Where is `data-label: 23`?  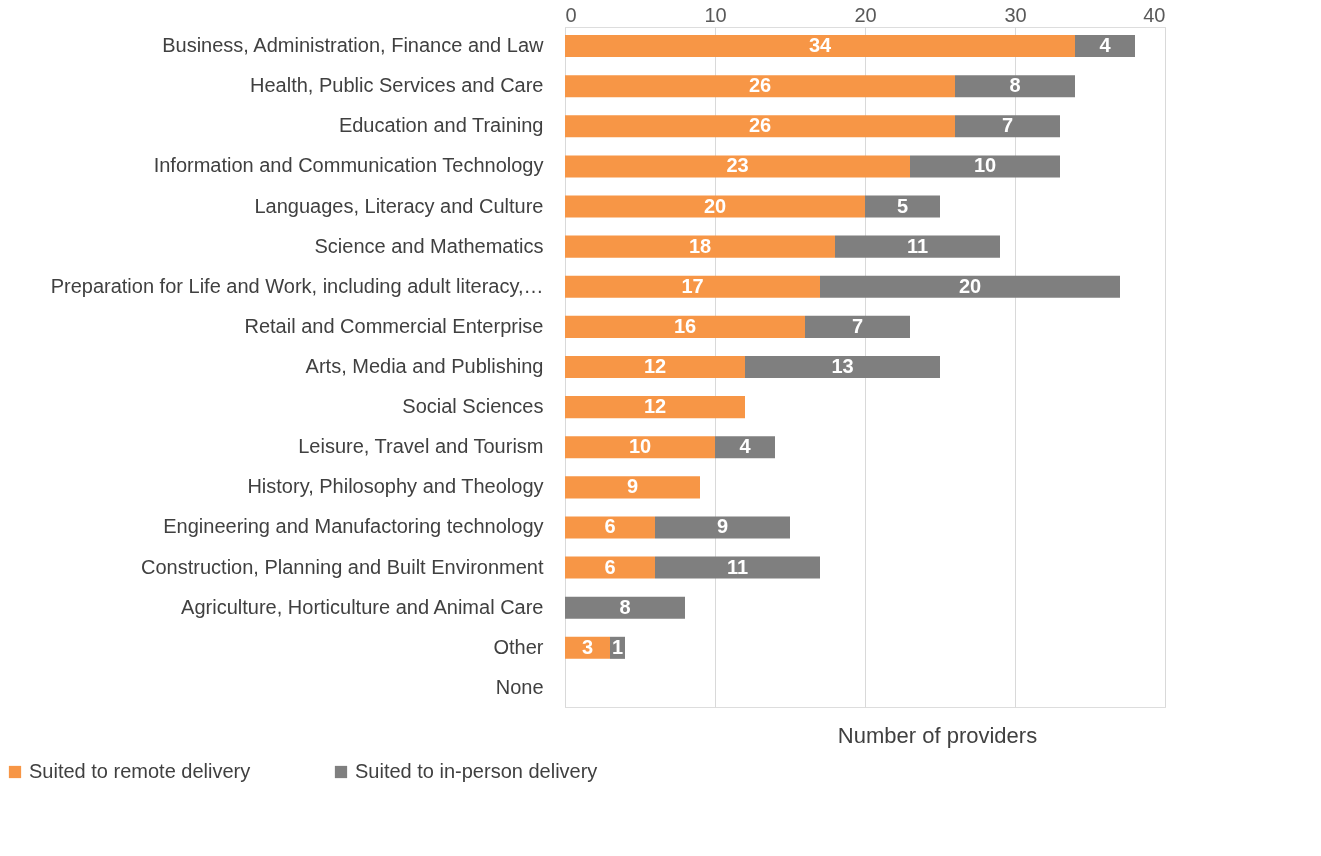
data-label: 23 is located at coordinates (737, 165).